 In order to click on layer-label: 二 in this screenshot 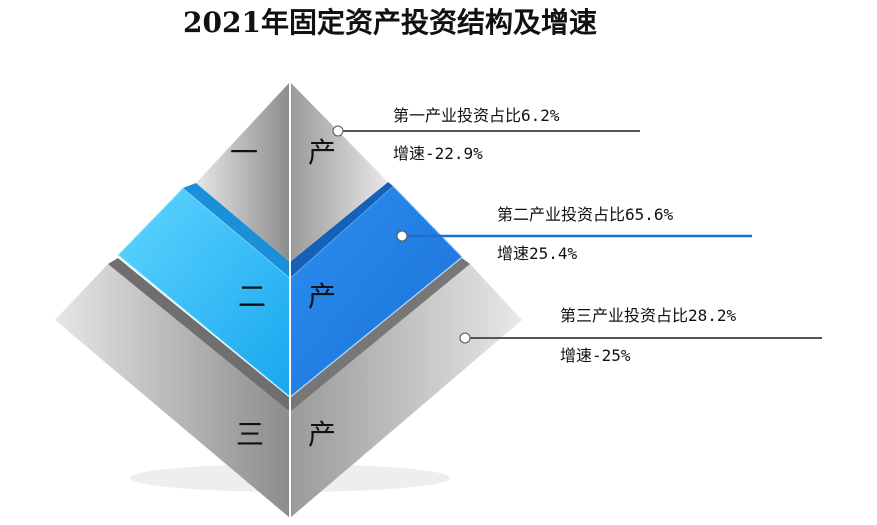, I will do `click(252, 296)`.